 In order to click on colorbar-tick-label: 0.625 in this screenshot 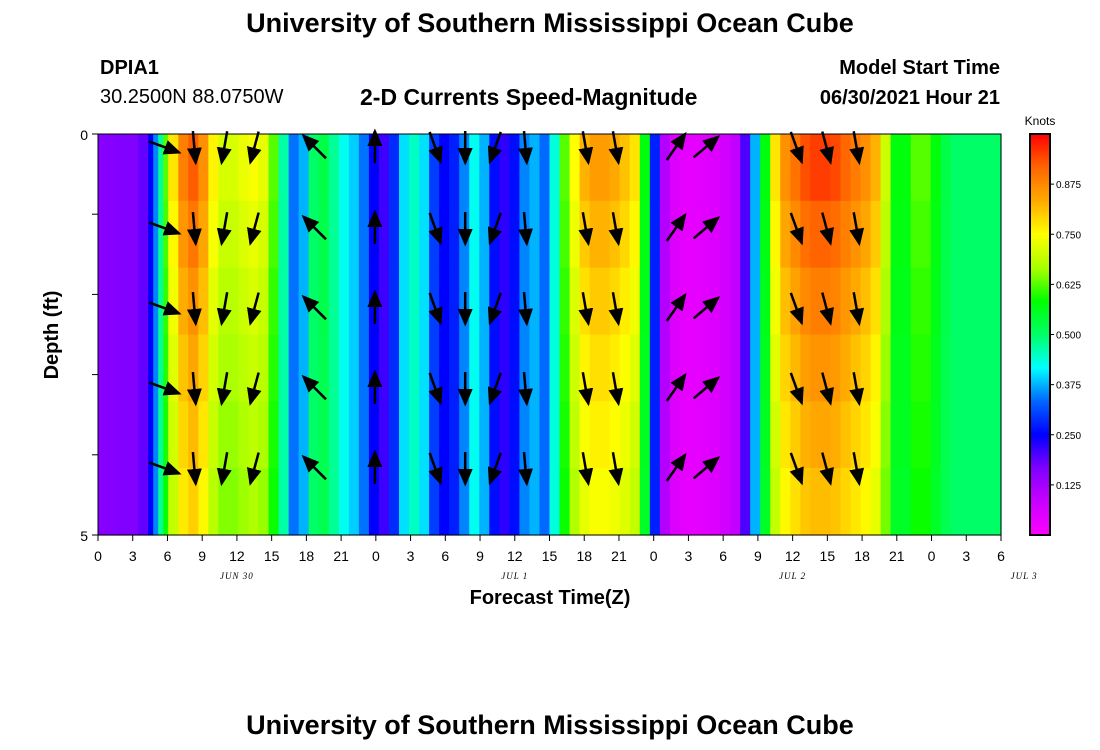, I will do `click(1068, 285)`.